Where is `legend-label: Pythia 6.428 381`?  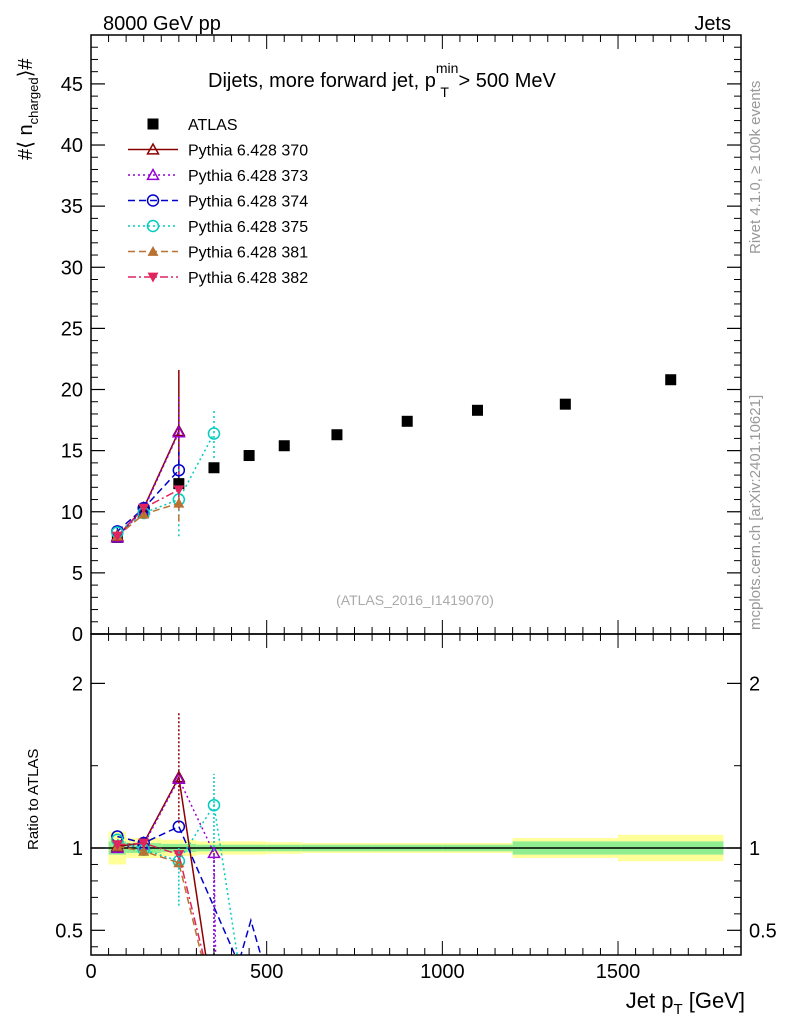 legend-label: Pythia 6.428 381 is located at coordinates (248, 253).